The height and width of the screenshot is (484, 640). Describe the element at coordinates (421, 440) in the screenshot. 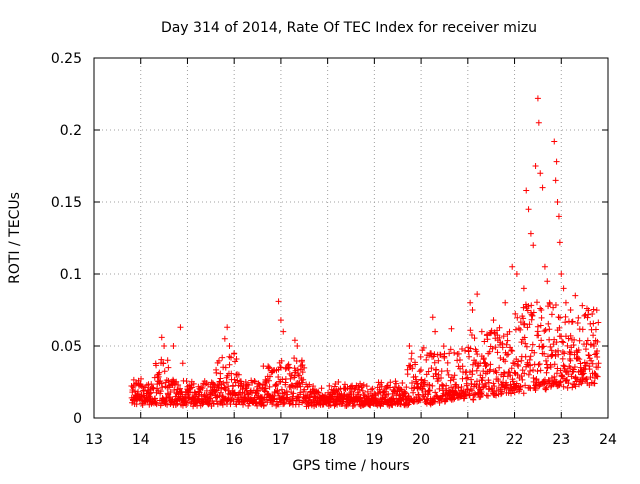

I see `x-tick-label: 20` at that location.